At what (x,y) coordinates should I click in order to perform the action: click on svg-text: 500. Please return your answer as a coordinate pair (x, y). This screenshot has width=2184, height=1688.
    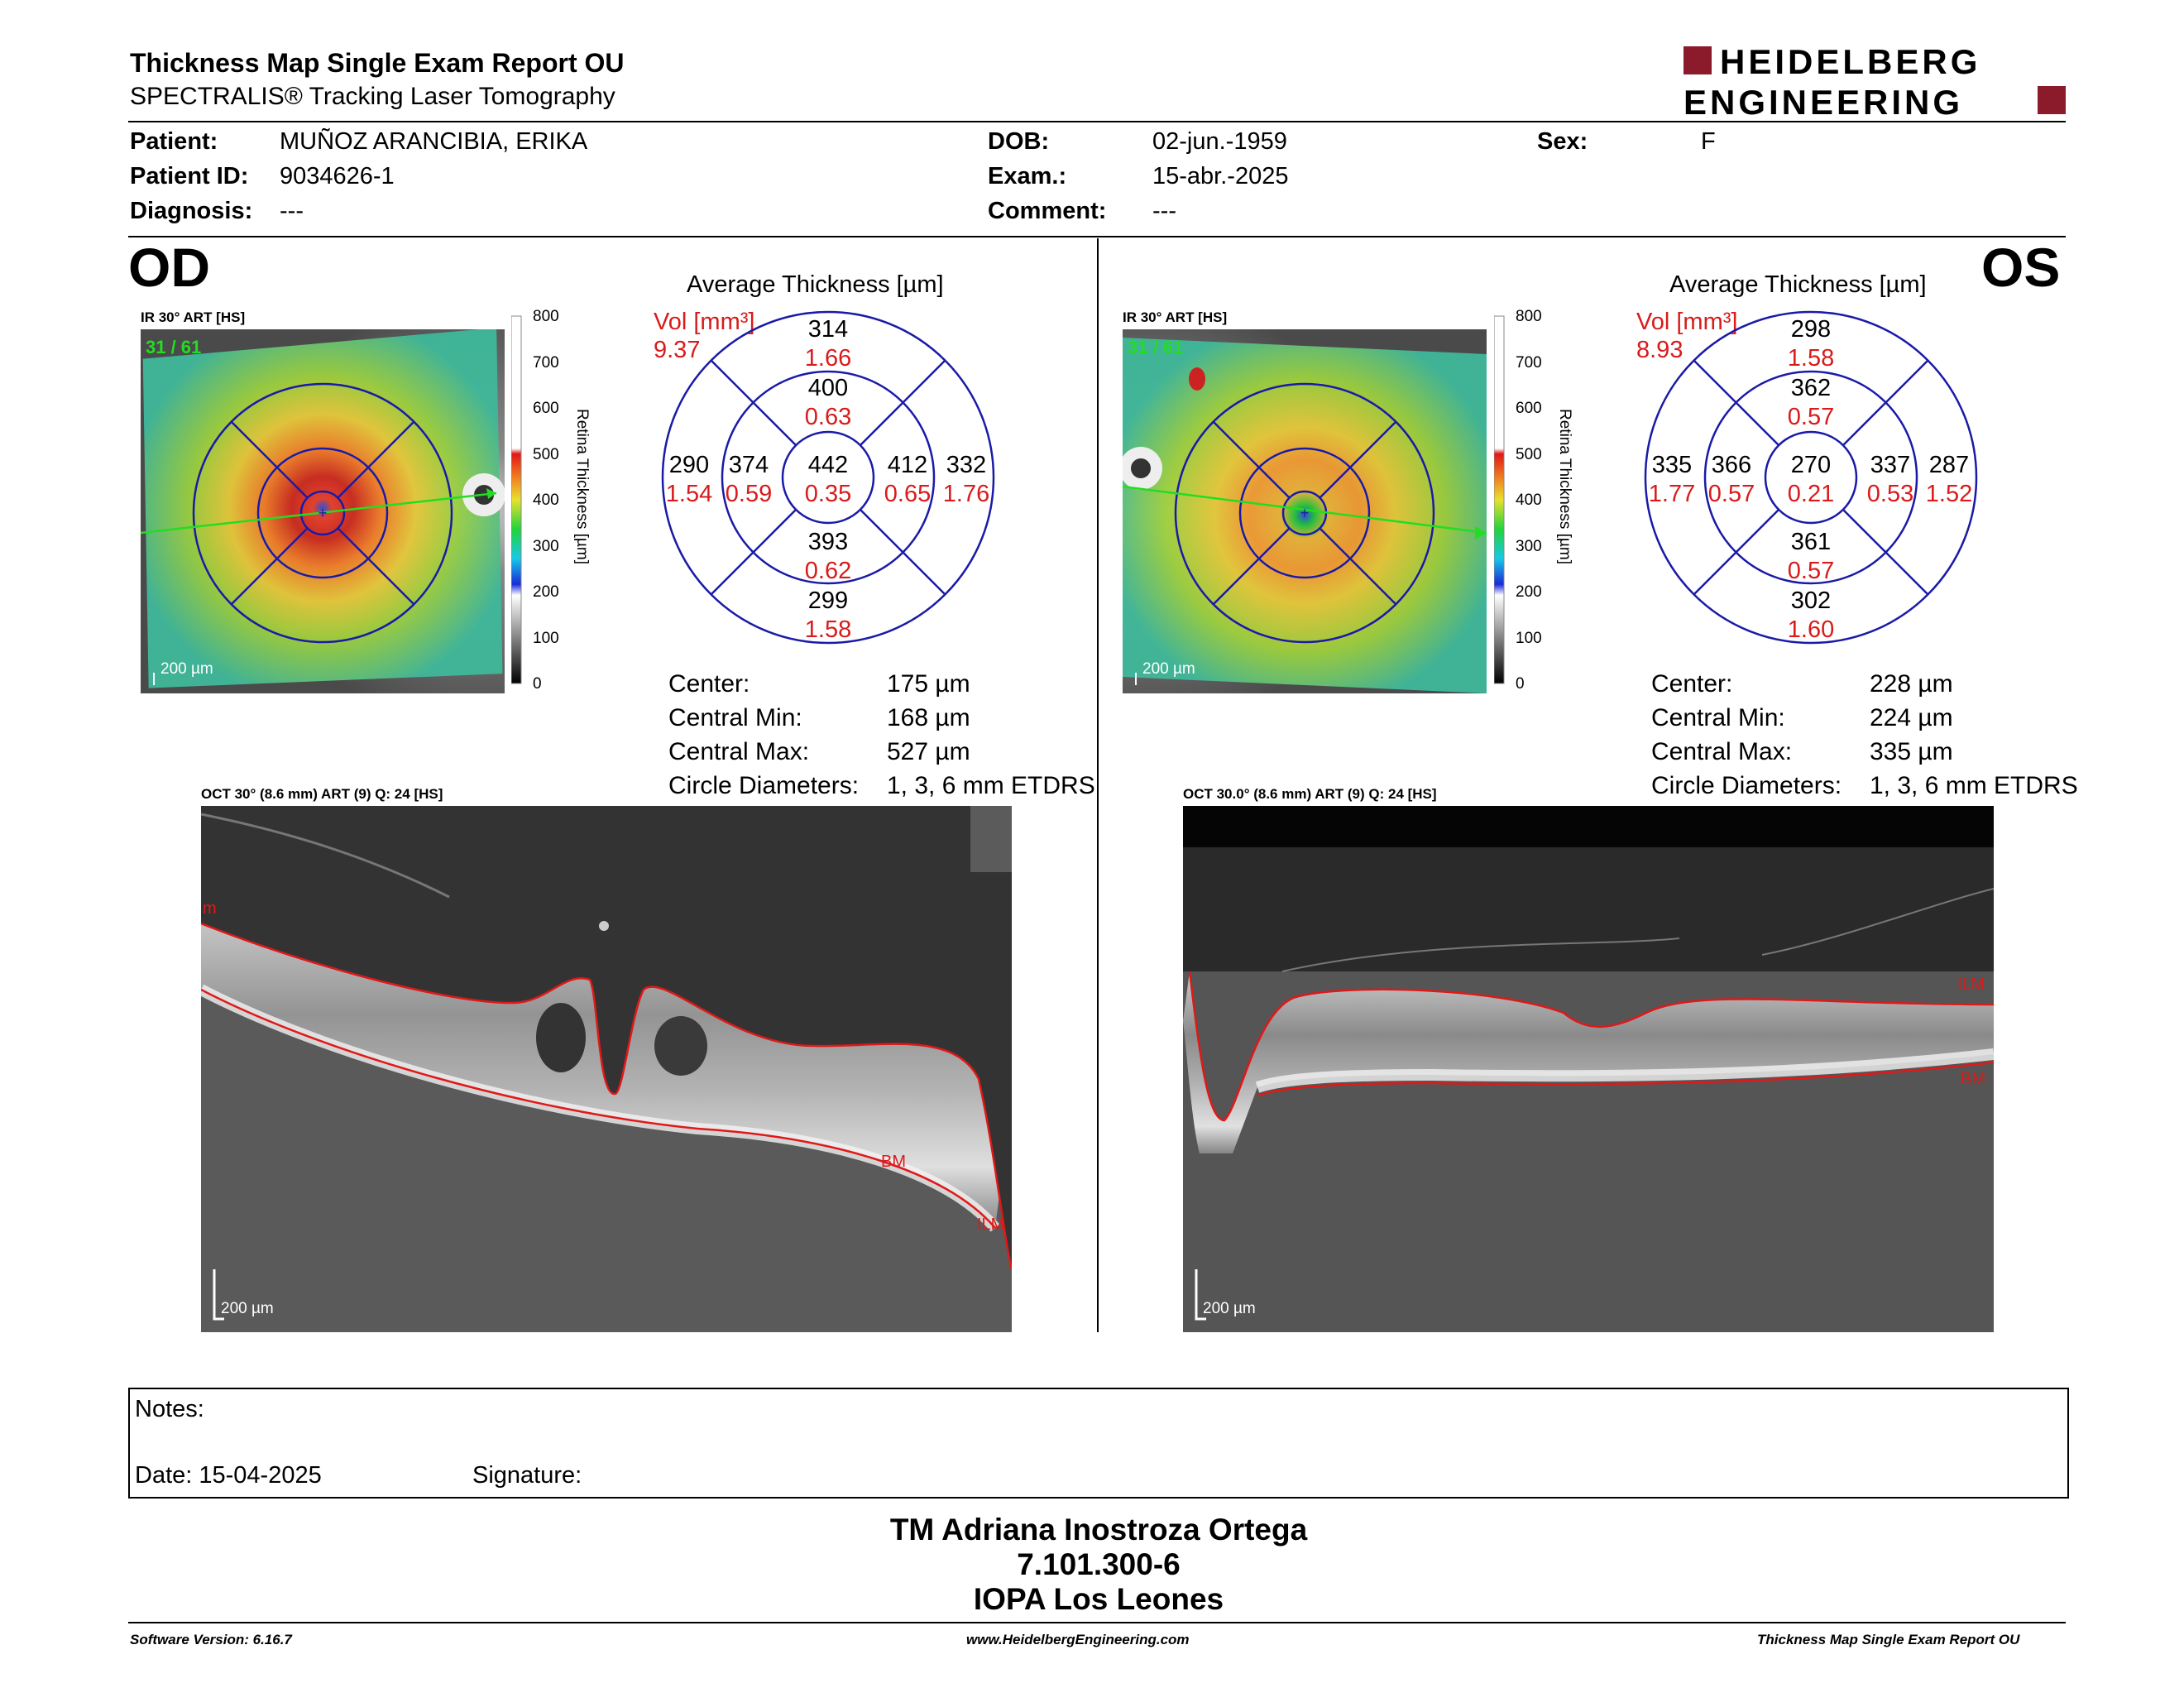
    Looking at the image, I should click on (546, 454).